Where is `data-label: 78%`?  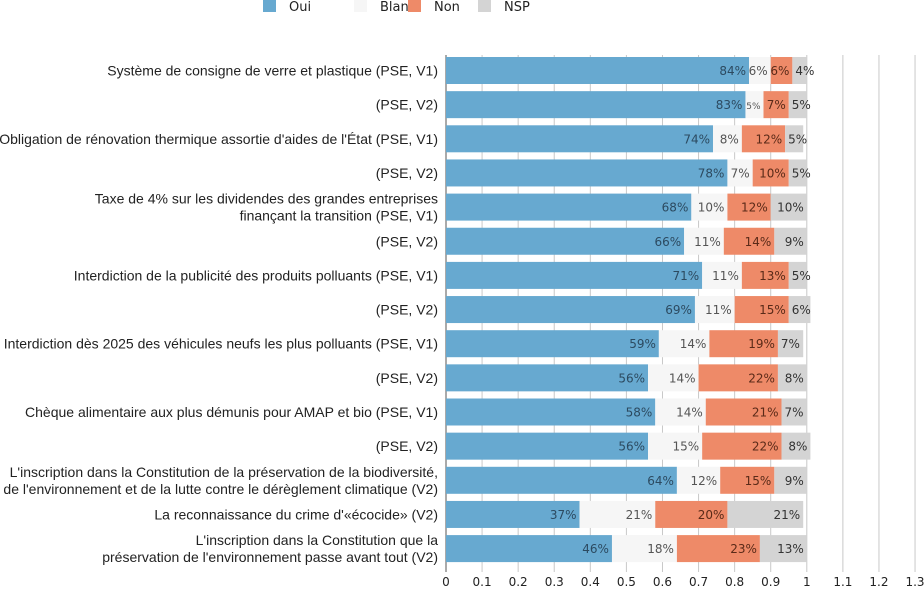
data-label: 78% is located at coordinates (711, 173).